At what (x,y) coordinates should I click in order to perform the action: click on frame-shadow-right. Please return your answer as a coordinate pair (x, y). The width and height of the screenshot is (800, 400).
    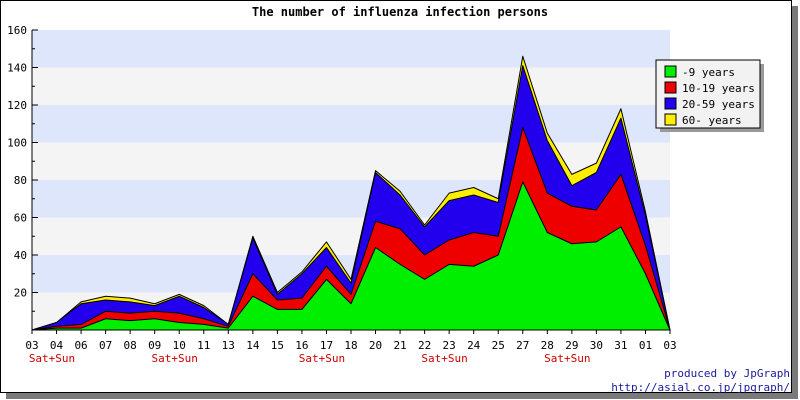
    Looking at the image, I should click on (795, 202).